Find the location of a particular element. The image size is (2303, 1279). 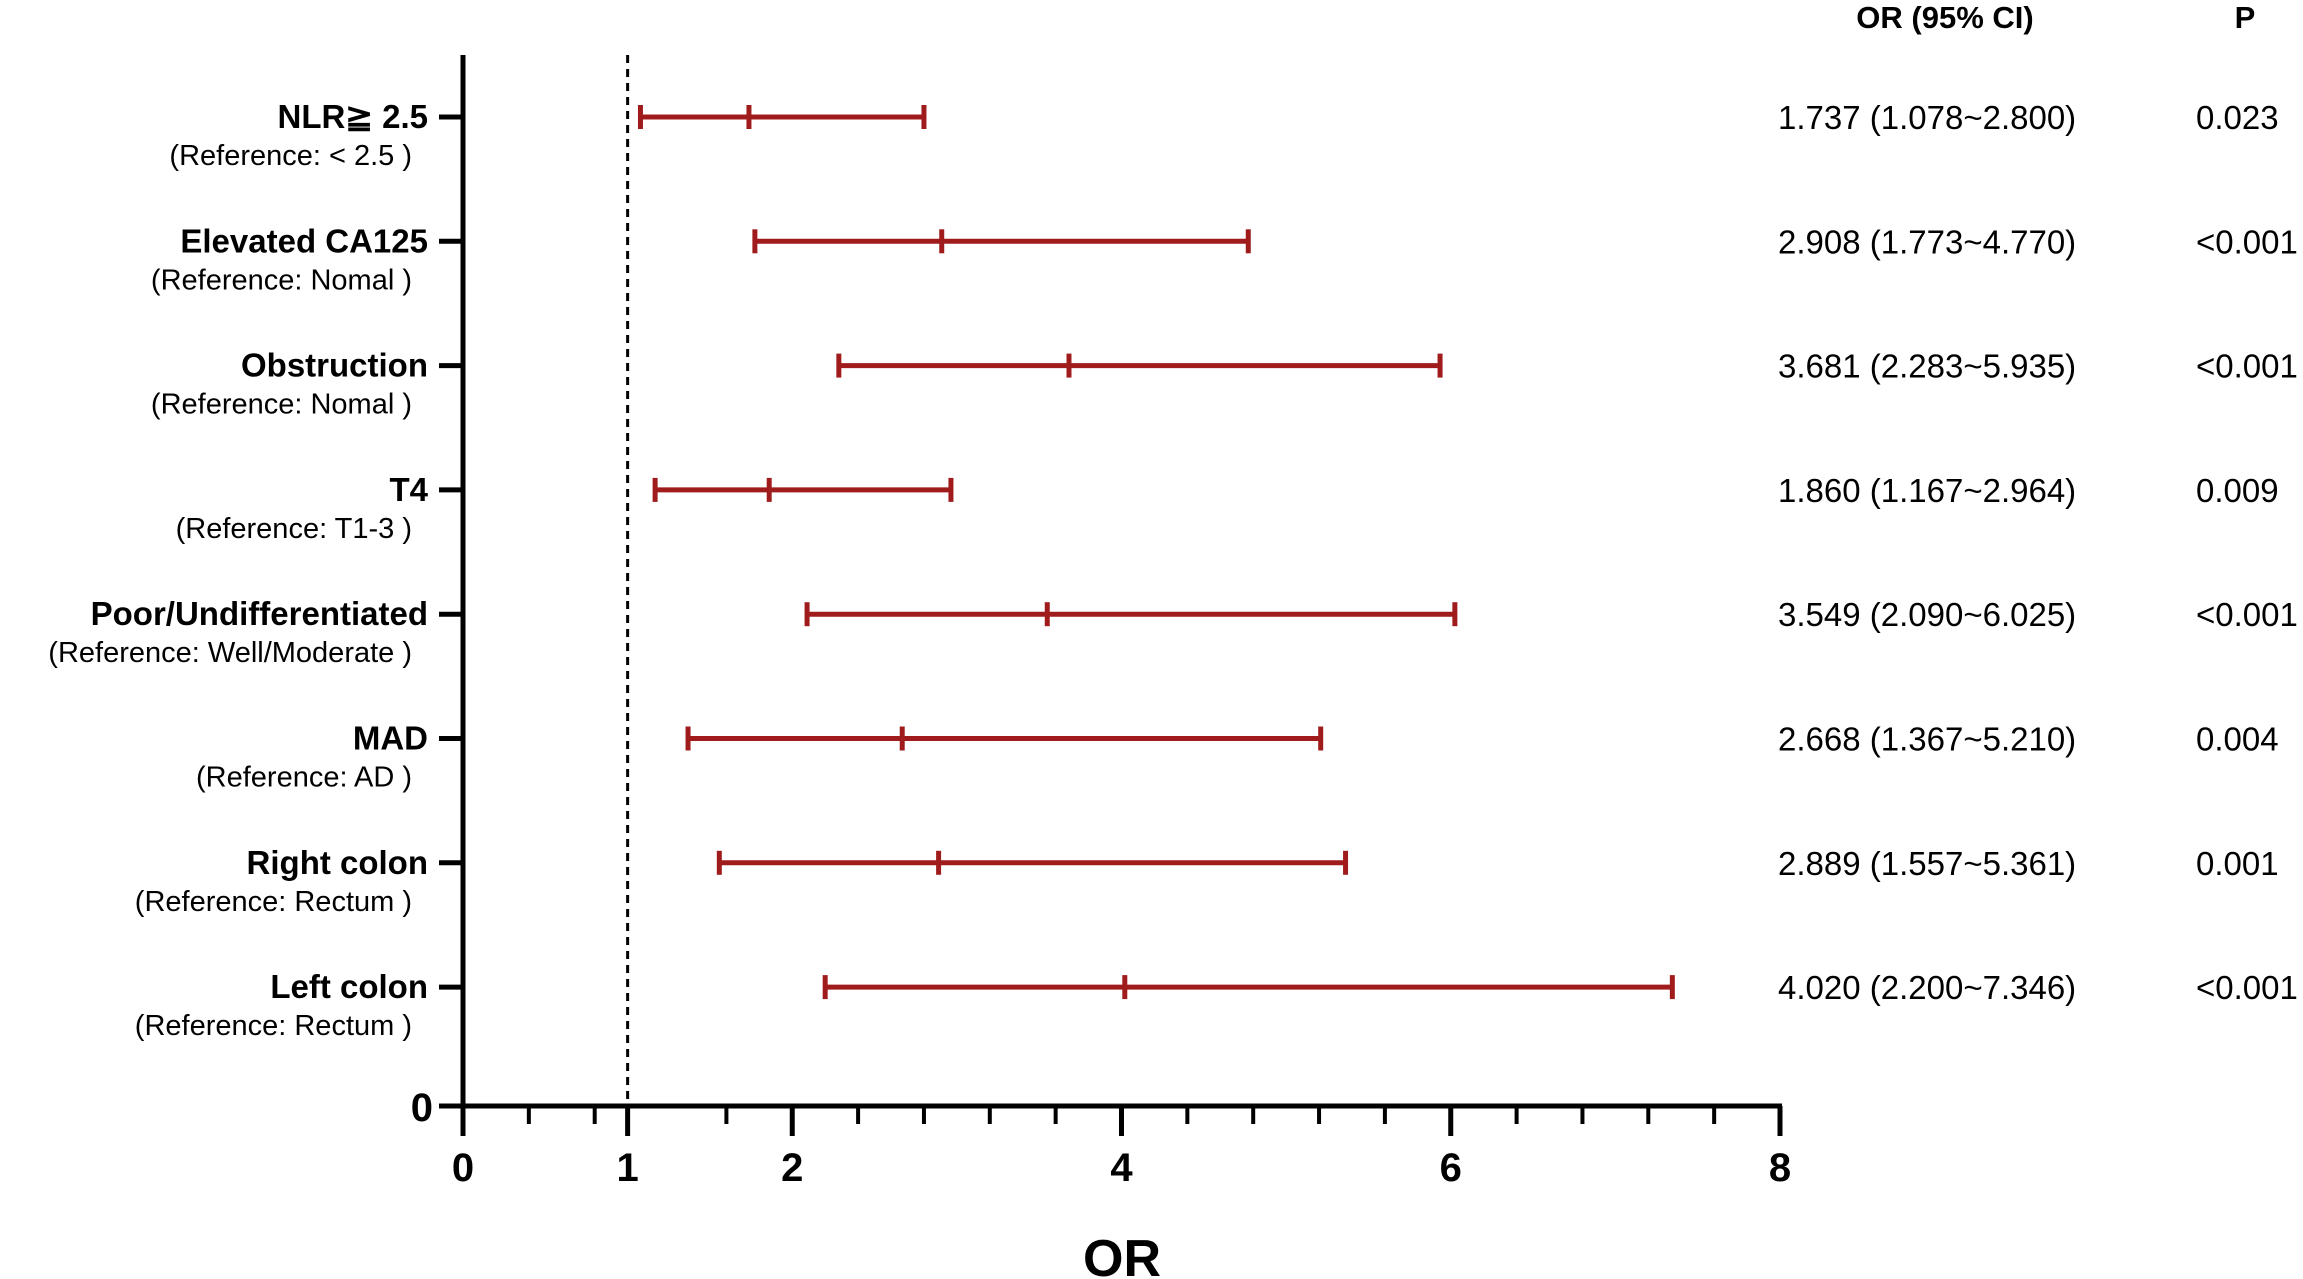

x-tick-label: 4 is located at coordinates (1121, 1168).